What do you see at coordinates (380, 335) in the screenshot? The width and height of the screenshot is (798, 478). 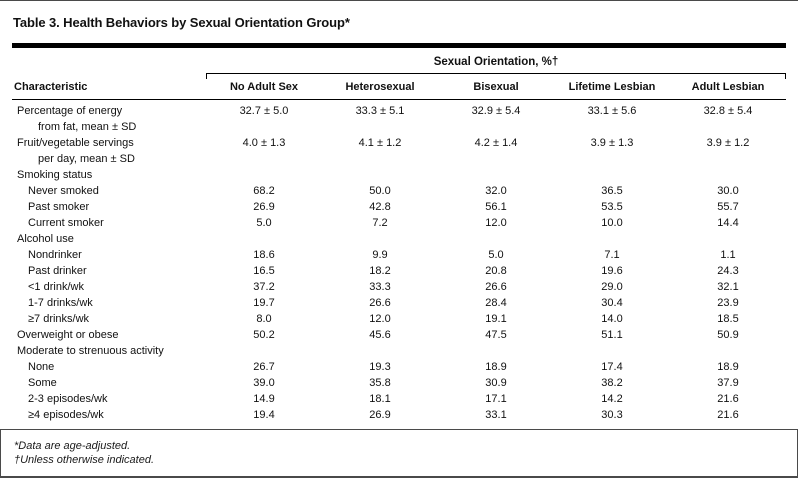 I see `value-cell: 45.6` at bounding box center [380, 335].